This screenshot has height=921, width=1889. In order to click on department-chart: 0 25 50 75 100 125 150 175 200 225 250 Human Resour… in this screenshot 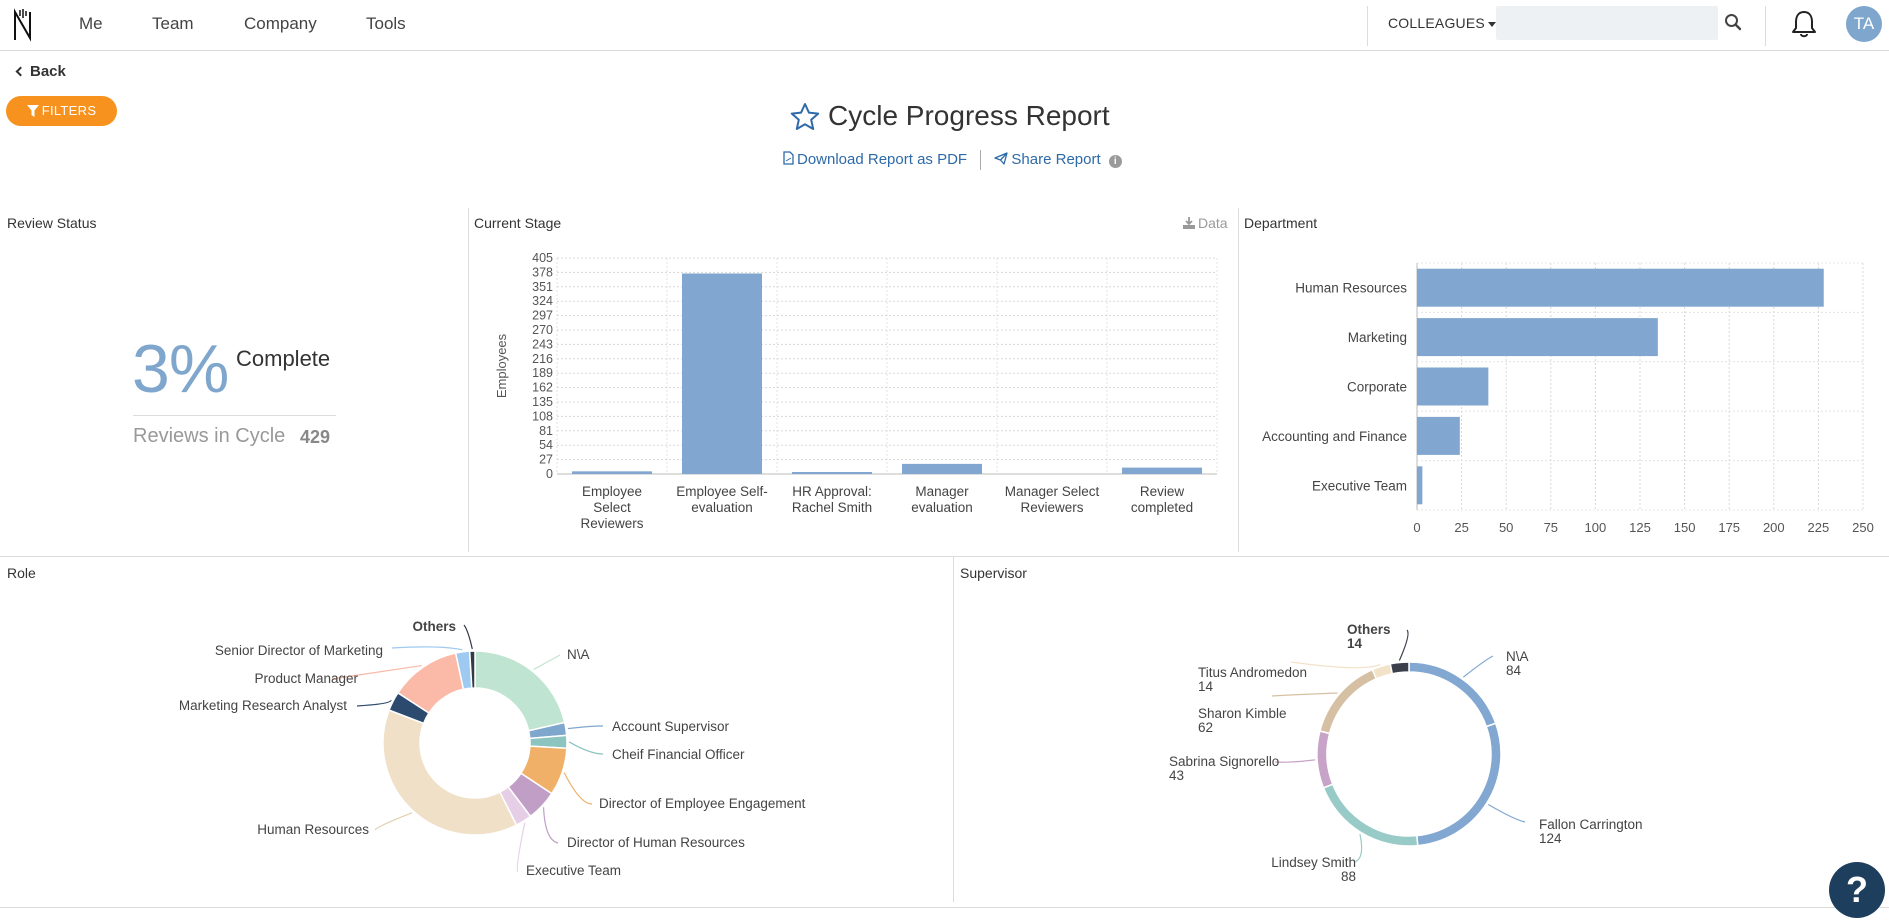, I will do `click(1568, 398)`.